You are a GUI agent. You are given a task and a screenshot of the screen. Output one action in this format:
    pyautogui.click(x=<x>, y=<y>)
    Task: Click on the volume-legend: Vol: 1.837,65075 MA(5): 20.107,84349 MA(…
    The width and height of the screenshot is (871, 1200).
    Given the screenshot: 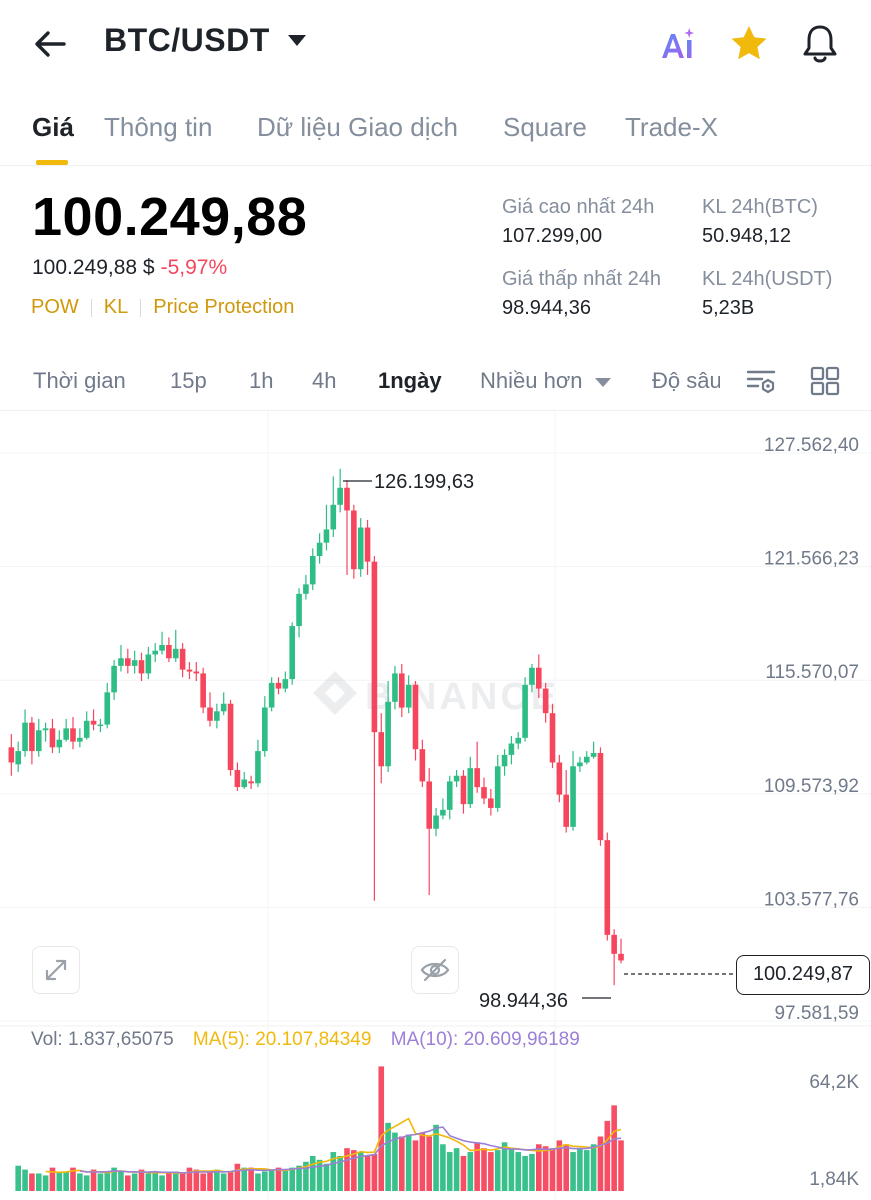 What is the action you would take?
    pyautogui.click(x=312, y=1040)
    